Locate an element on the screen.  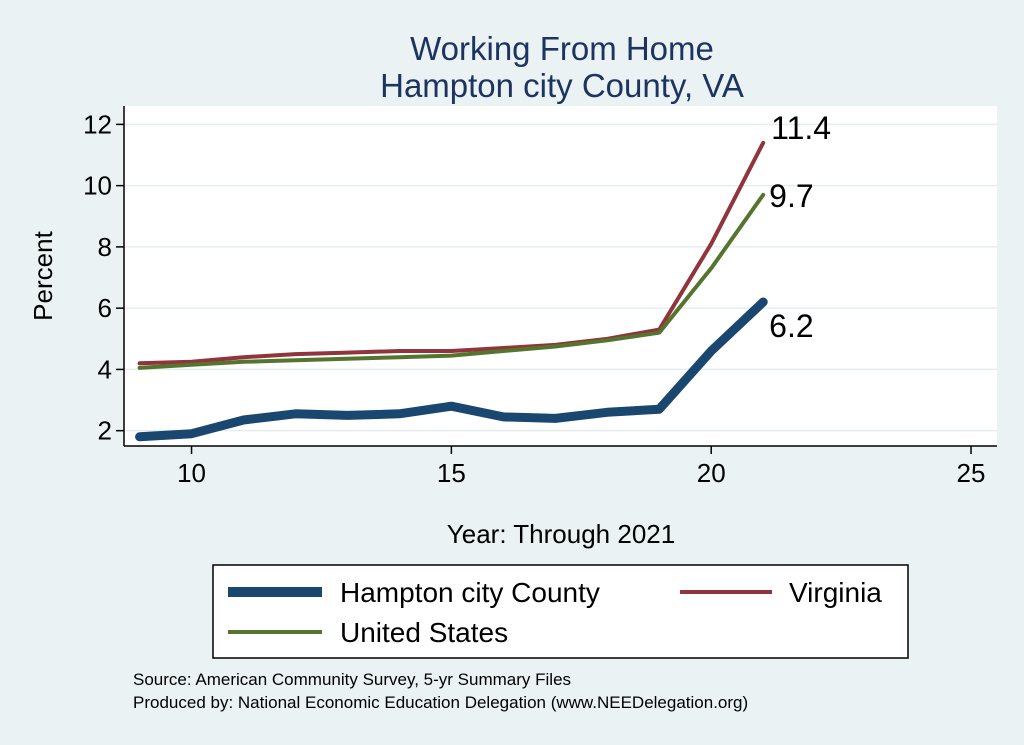
legend: Hampton city County Virginia United States is located at coordinates (555, 612).